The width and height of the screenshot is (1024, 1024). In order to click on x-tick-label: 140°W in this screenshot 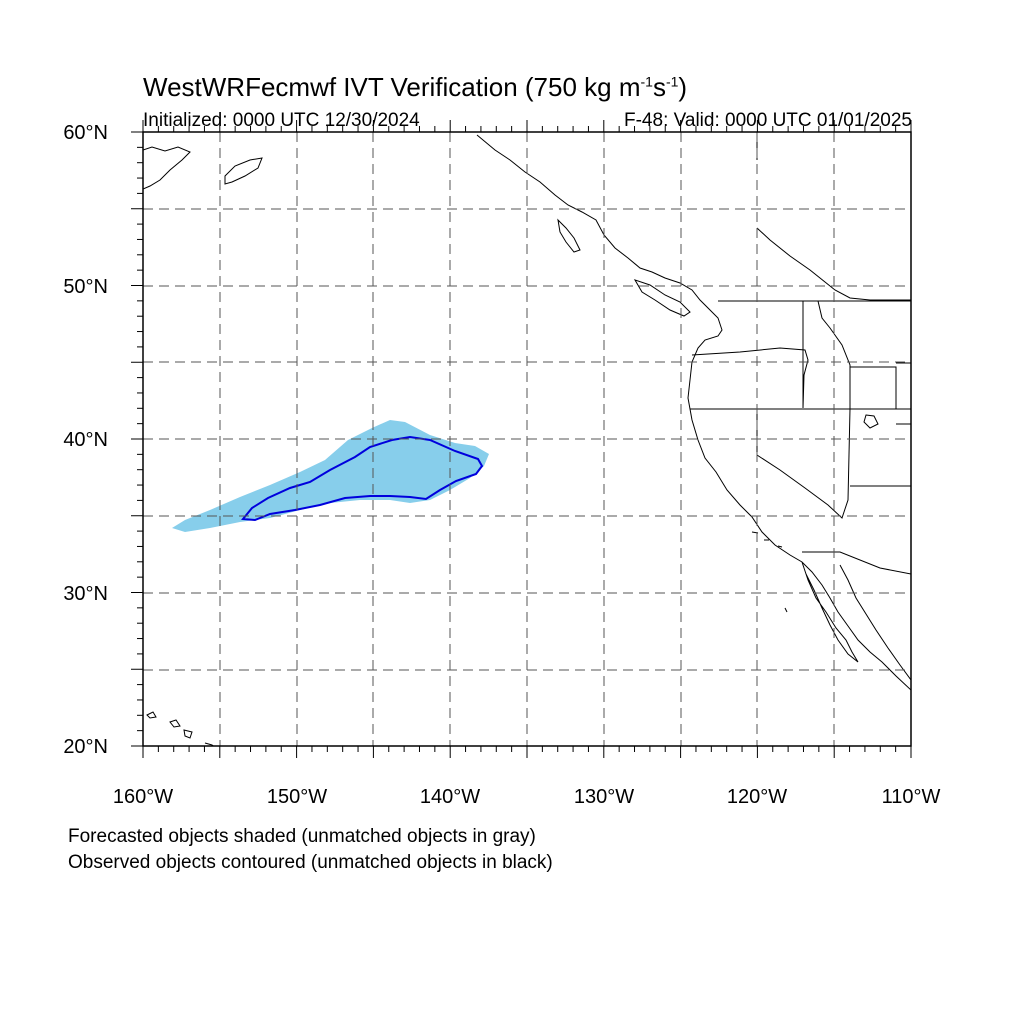, I will do `click(450, 797)`.